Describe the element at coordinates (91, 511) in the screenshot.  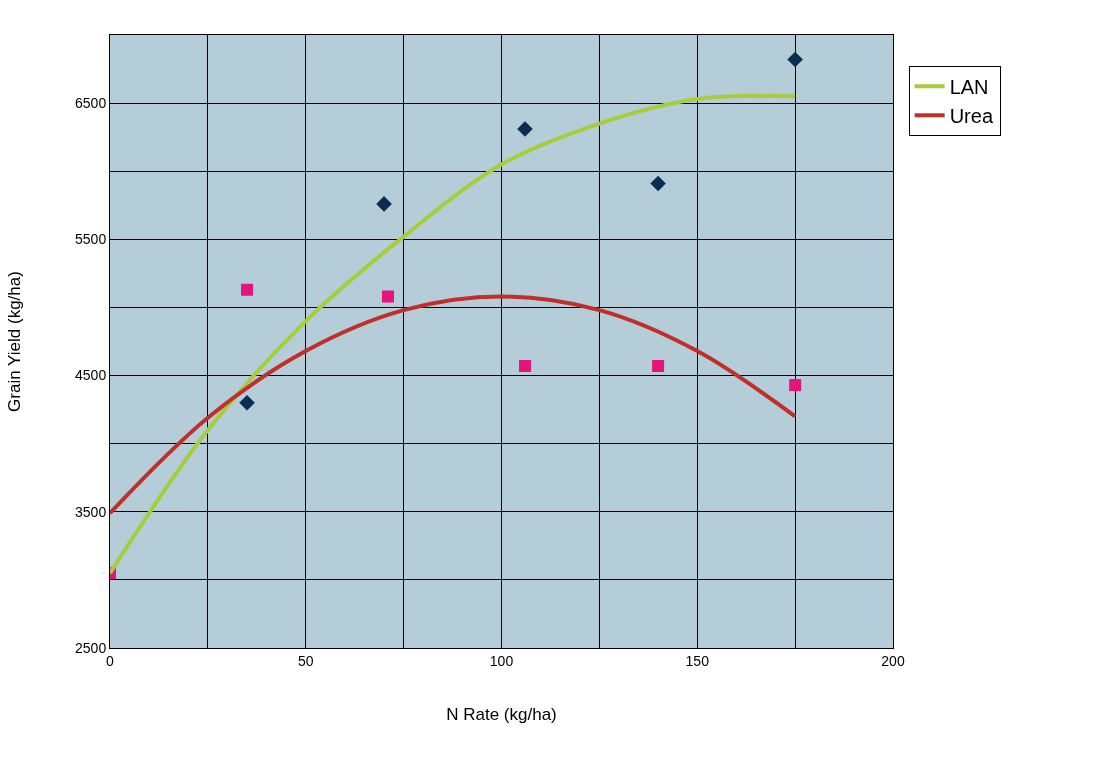
I see `y-tick-label: 3500` at that location.